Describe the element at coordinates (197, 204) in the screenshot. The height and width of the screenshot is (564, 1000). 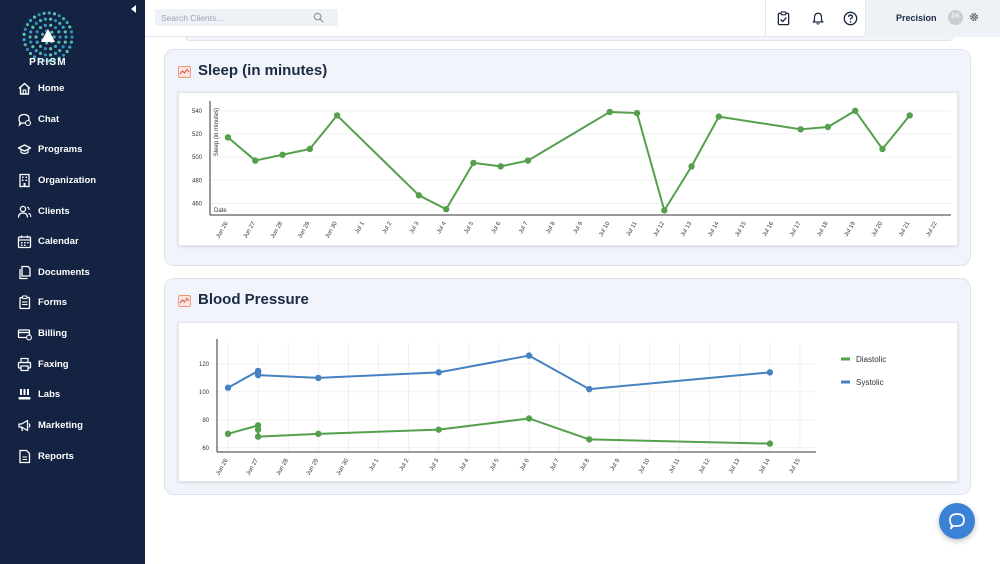
I see `y-tick-label: 460` at that location.